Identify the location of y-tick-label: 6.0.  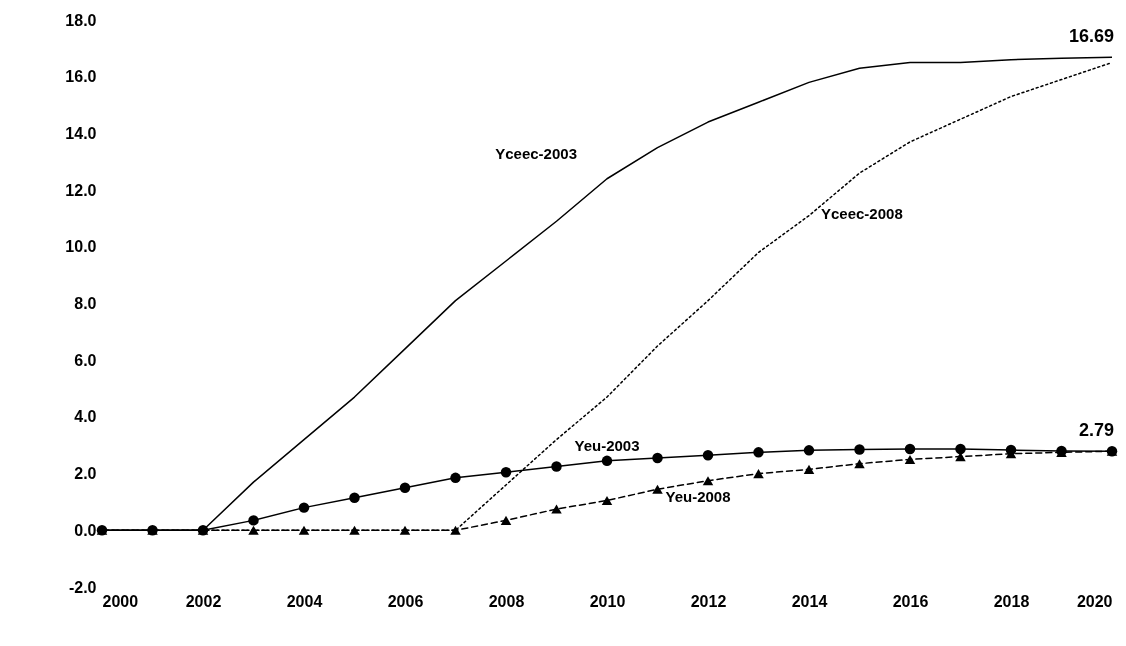
(85, 360).